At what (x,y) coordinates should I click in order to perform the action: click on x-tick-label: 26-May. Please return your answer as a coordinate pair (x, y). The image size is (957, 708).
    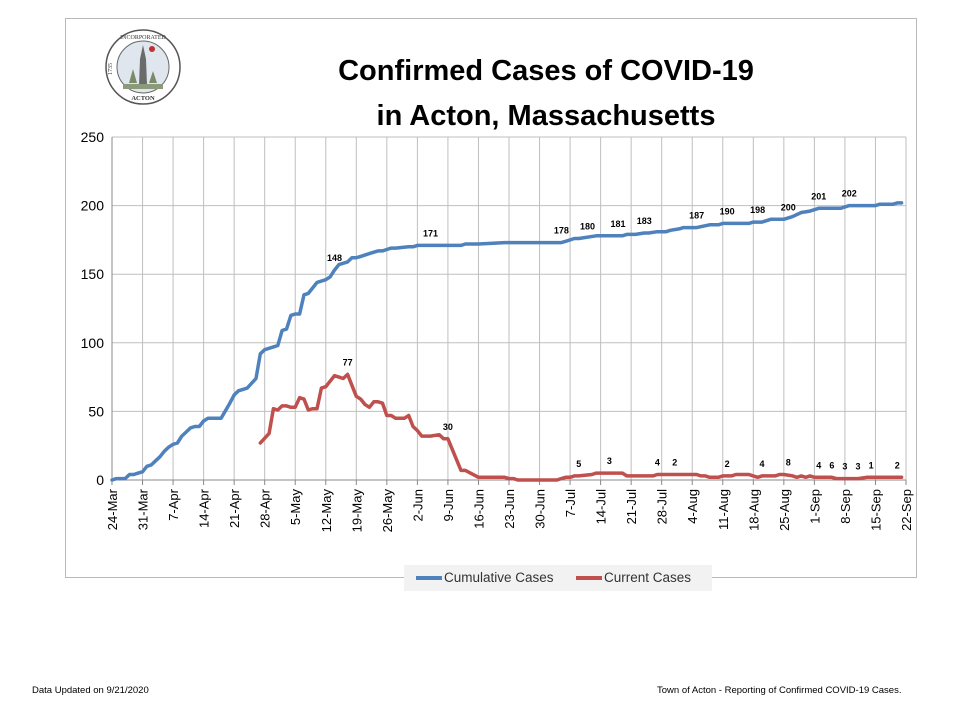
    Looking at the image, I should click on (387, 511).